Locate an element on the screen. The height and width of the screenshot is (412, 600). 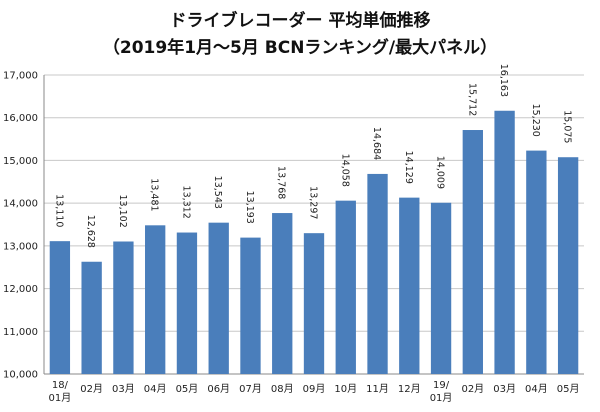
x-tick-label: 07月 is located at coordinates (250, 389).